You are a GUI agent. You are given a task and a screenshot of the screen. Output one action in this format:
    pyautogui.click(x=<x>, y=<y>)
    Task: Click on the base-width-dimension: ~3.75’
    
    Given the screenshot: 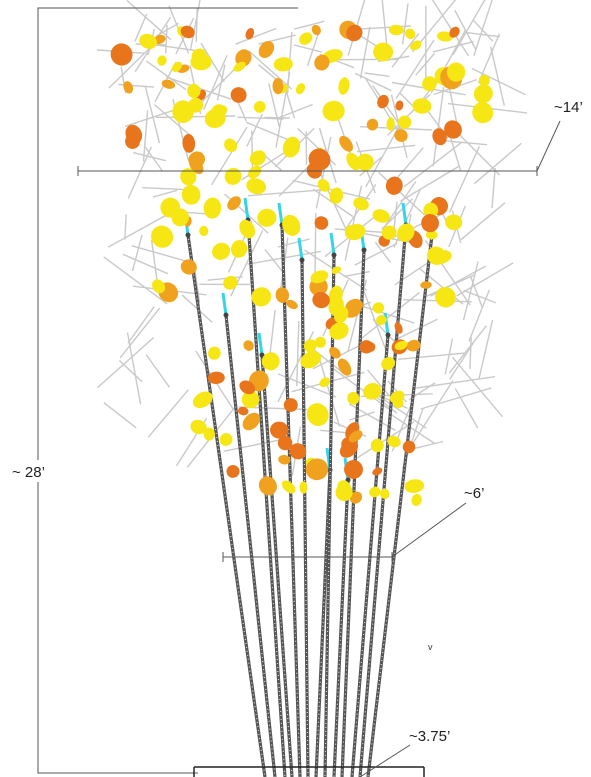 What is the action you would take?
    pyautogui.click(x=321, y=752)
    